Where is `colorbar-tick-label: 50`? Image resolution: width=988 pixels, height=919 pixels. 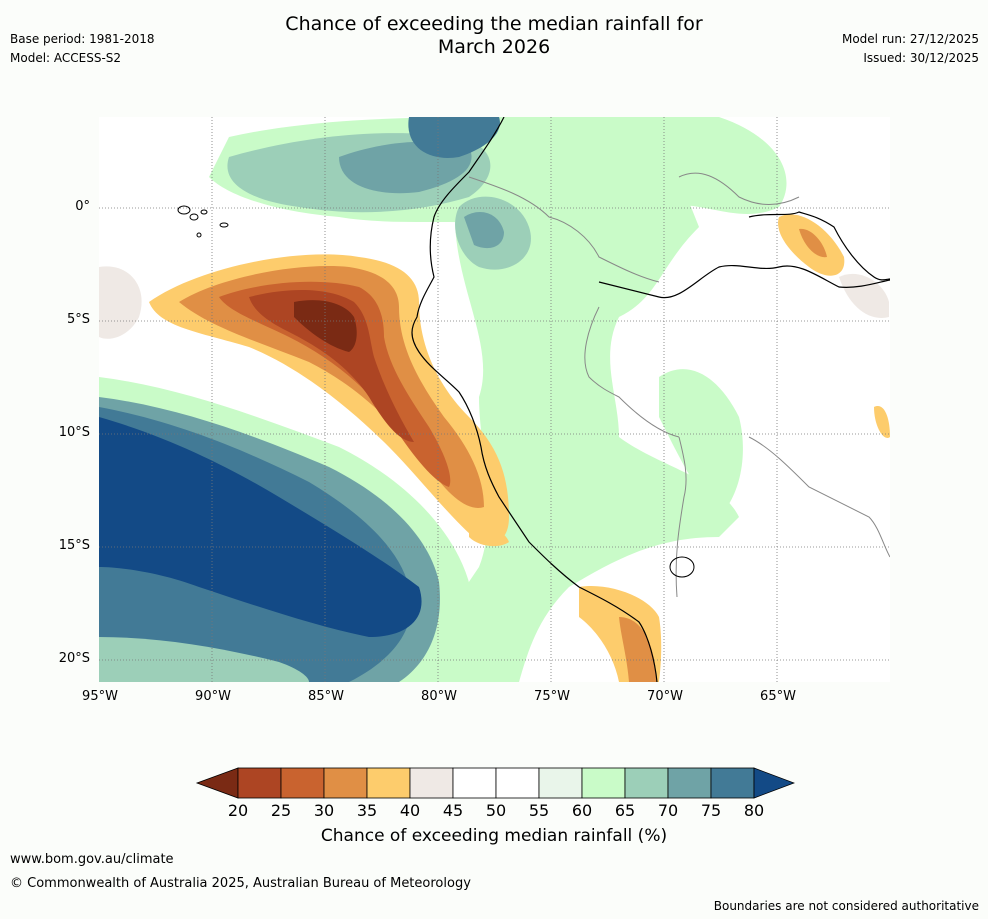 colorbar-tick-label: 50 is located at coordinates (496, 810).